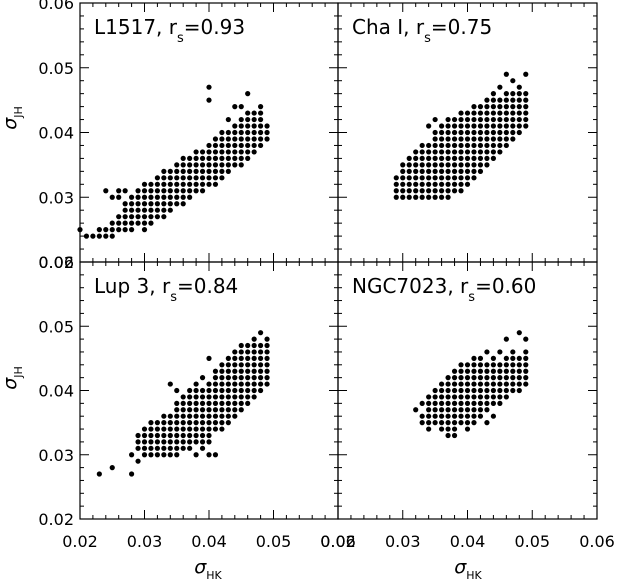 The image size is (619, 580). What do you see at coordinates (209, 541) in the screenshot?
I see `x-tick-label: 0.04` at bounding box center [209, 541].